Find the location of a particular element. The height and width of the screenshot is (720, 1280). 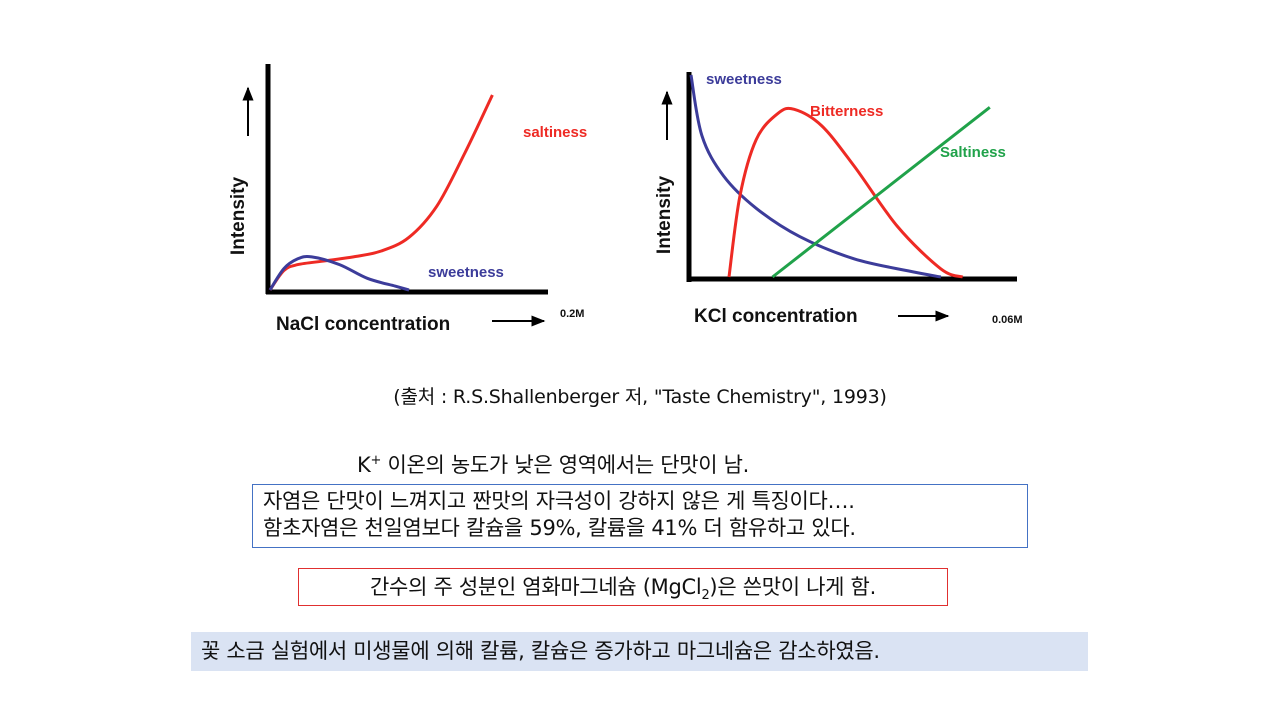

nacl-y-axis-label: Intensity is located at coordinates (238, 216).